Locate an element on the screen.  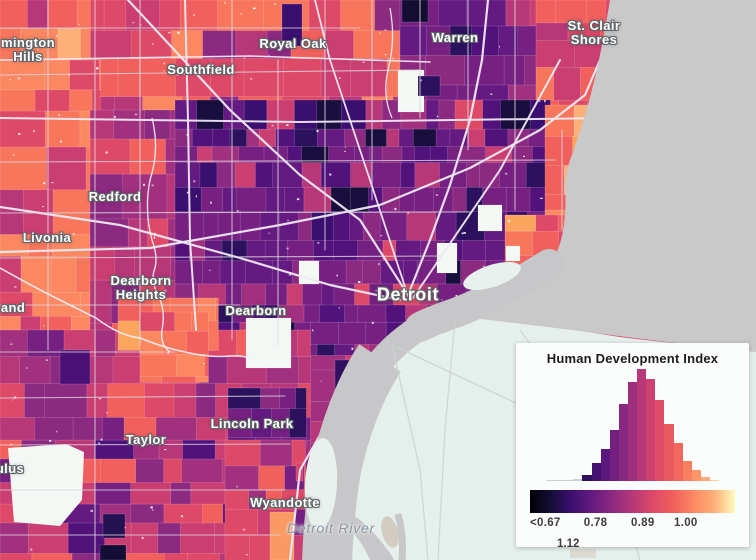
foreign-road is located at coordinates (446, 439).